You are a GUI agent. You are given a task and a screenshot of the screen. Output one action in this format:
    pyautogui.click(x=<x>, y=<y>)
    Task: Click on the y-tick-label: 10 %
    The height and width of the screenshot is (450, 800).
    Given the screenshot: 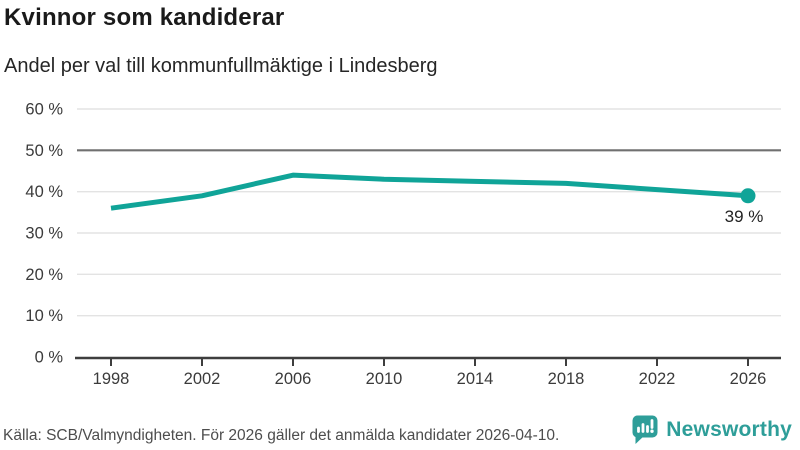 What is the action you would take?
    pyautogui.click(x=44, y=316)
    